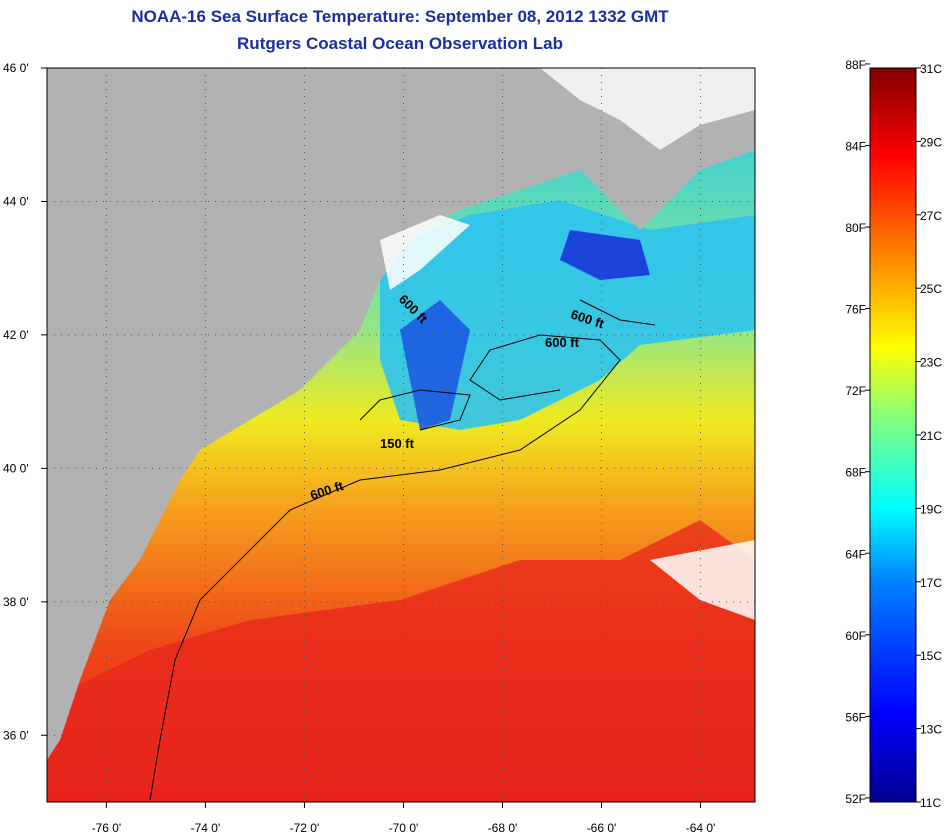 Image resolution: width=952 pixels, height=840 pixels. Describe the element at coordinates (855, 228) in the screenshot. I see `fahrenheit-label: 80F` at that location.